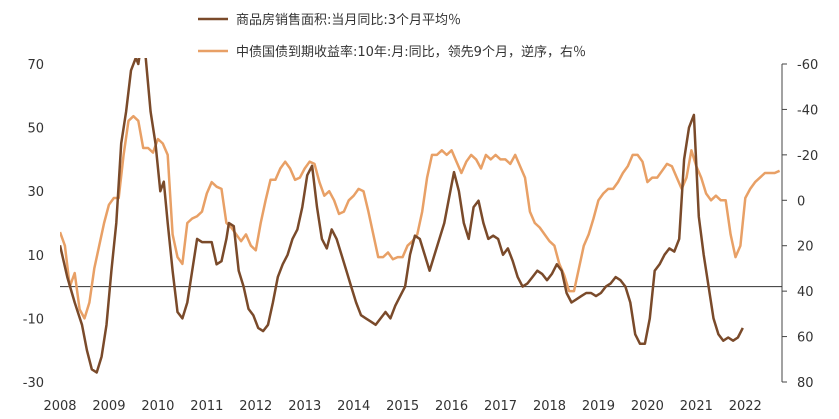  What do you see at coordinates (805, 292) in the screenshot?
I see `right-tick-label: 40` at bounding box center [805, 292].